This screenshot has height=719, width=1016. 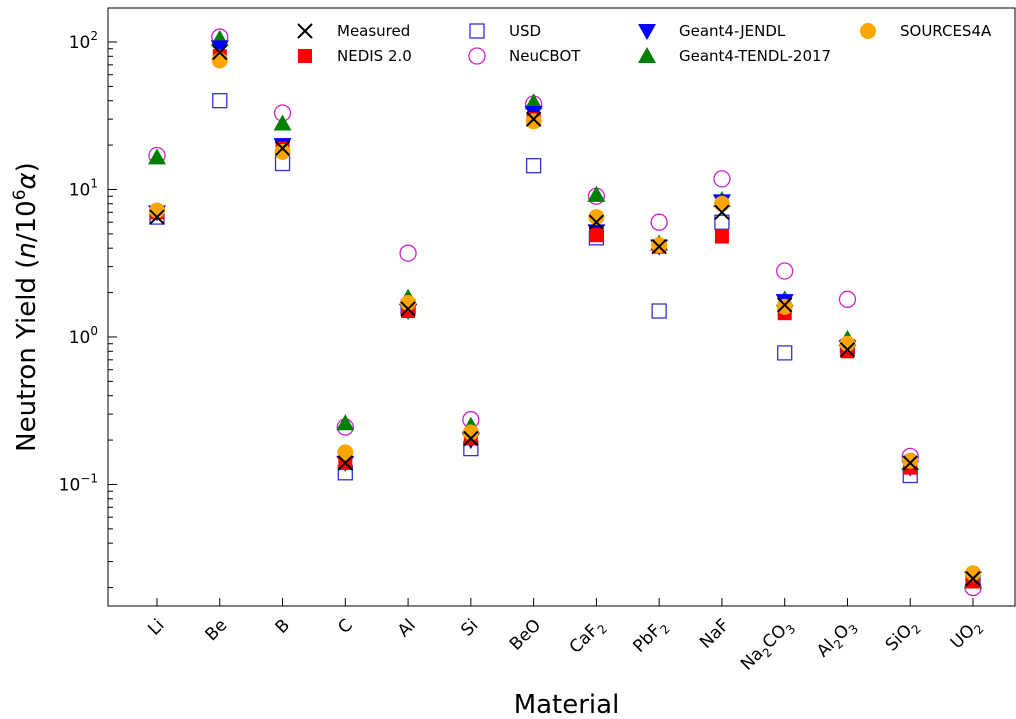 I want to click on legend-item: NEDIS 2.0, so click(x=355, y=56).